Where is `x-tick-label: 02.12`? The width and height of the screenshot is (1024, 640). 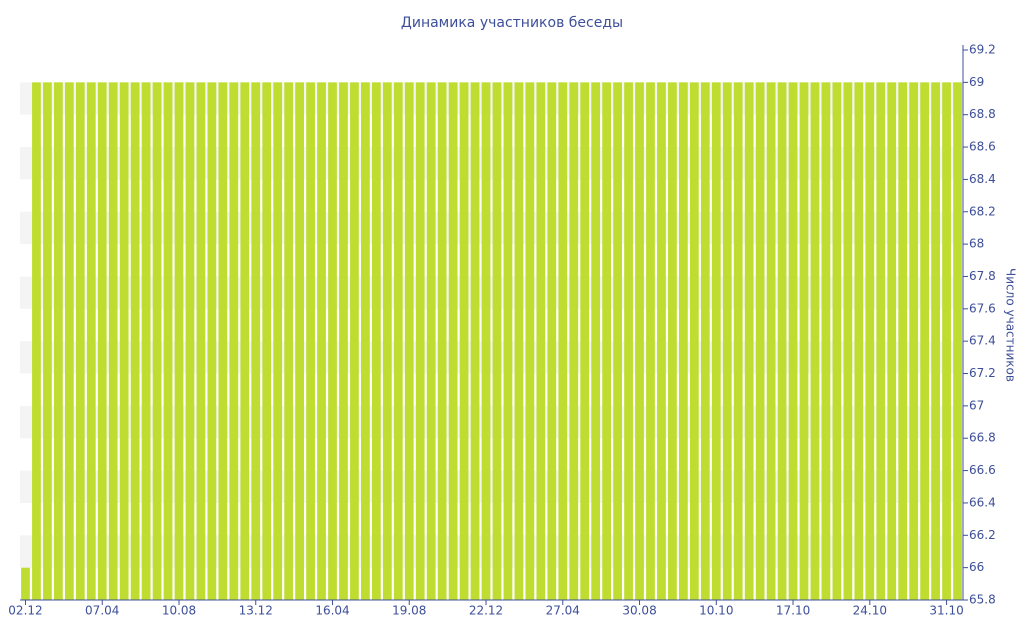
x-tick-label: 02.12 is located at coordinates (25, 611).